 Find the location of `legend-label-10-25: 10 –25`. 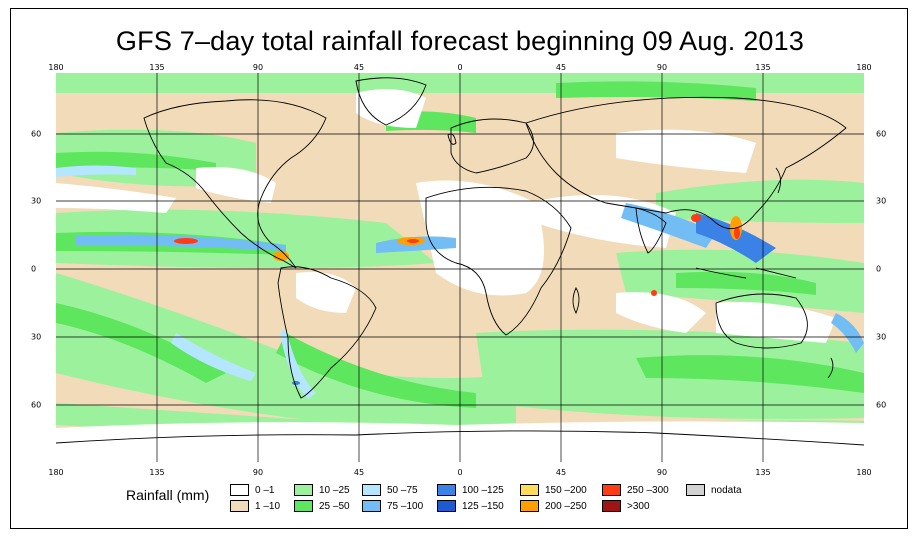

legend-label-10-25: 10 –25 is located at coordinates (334, 490).